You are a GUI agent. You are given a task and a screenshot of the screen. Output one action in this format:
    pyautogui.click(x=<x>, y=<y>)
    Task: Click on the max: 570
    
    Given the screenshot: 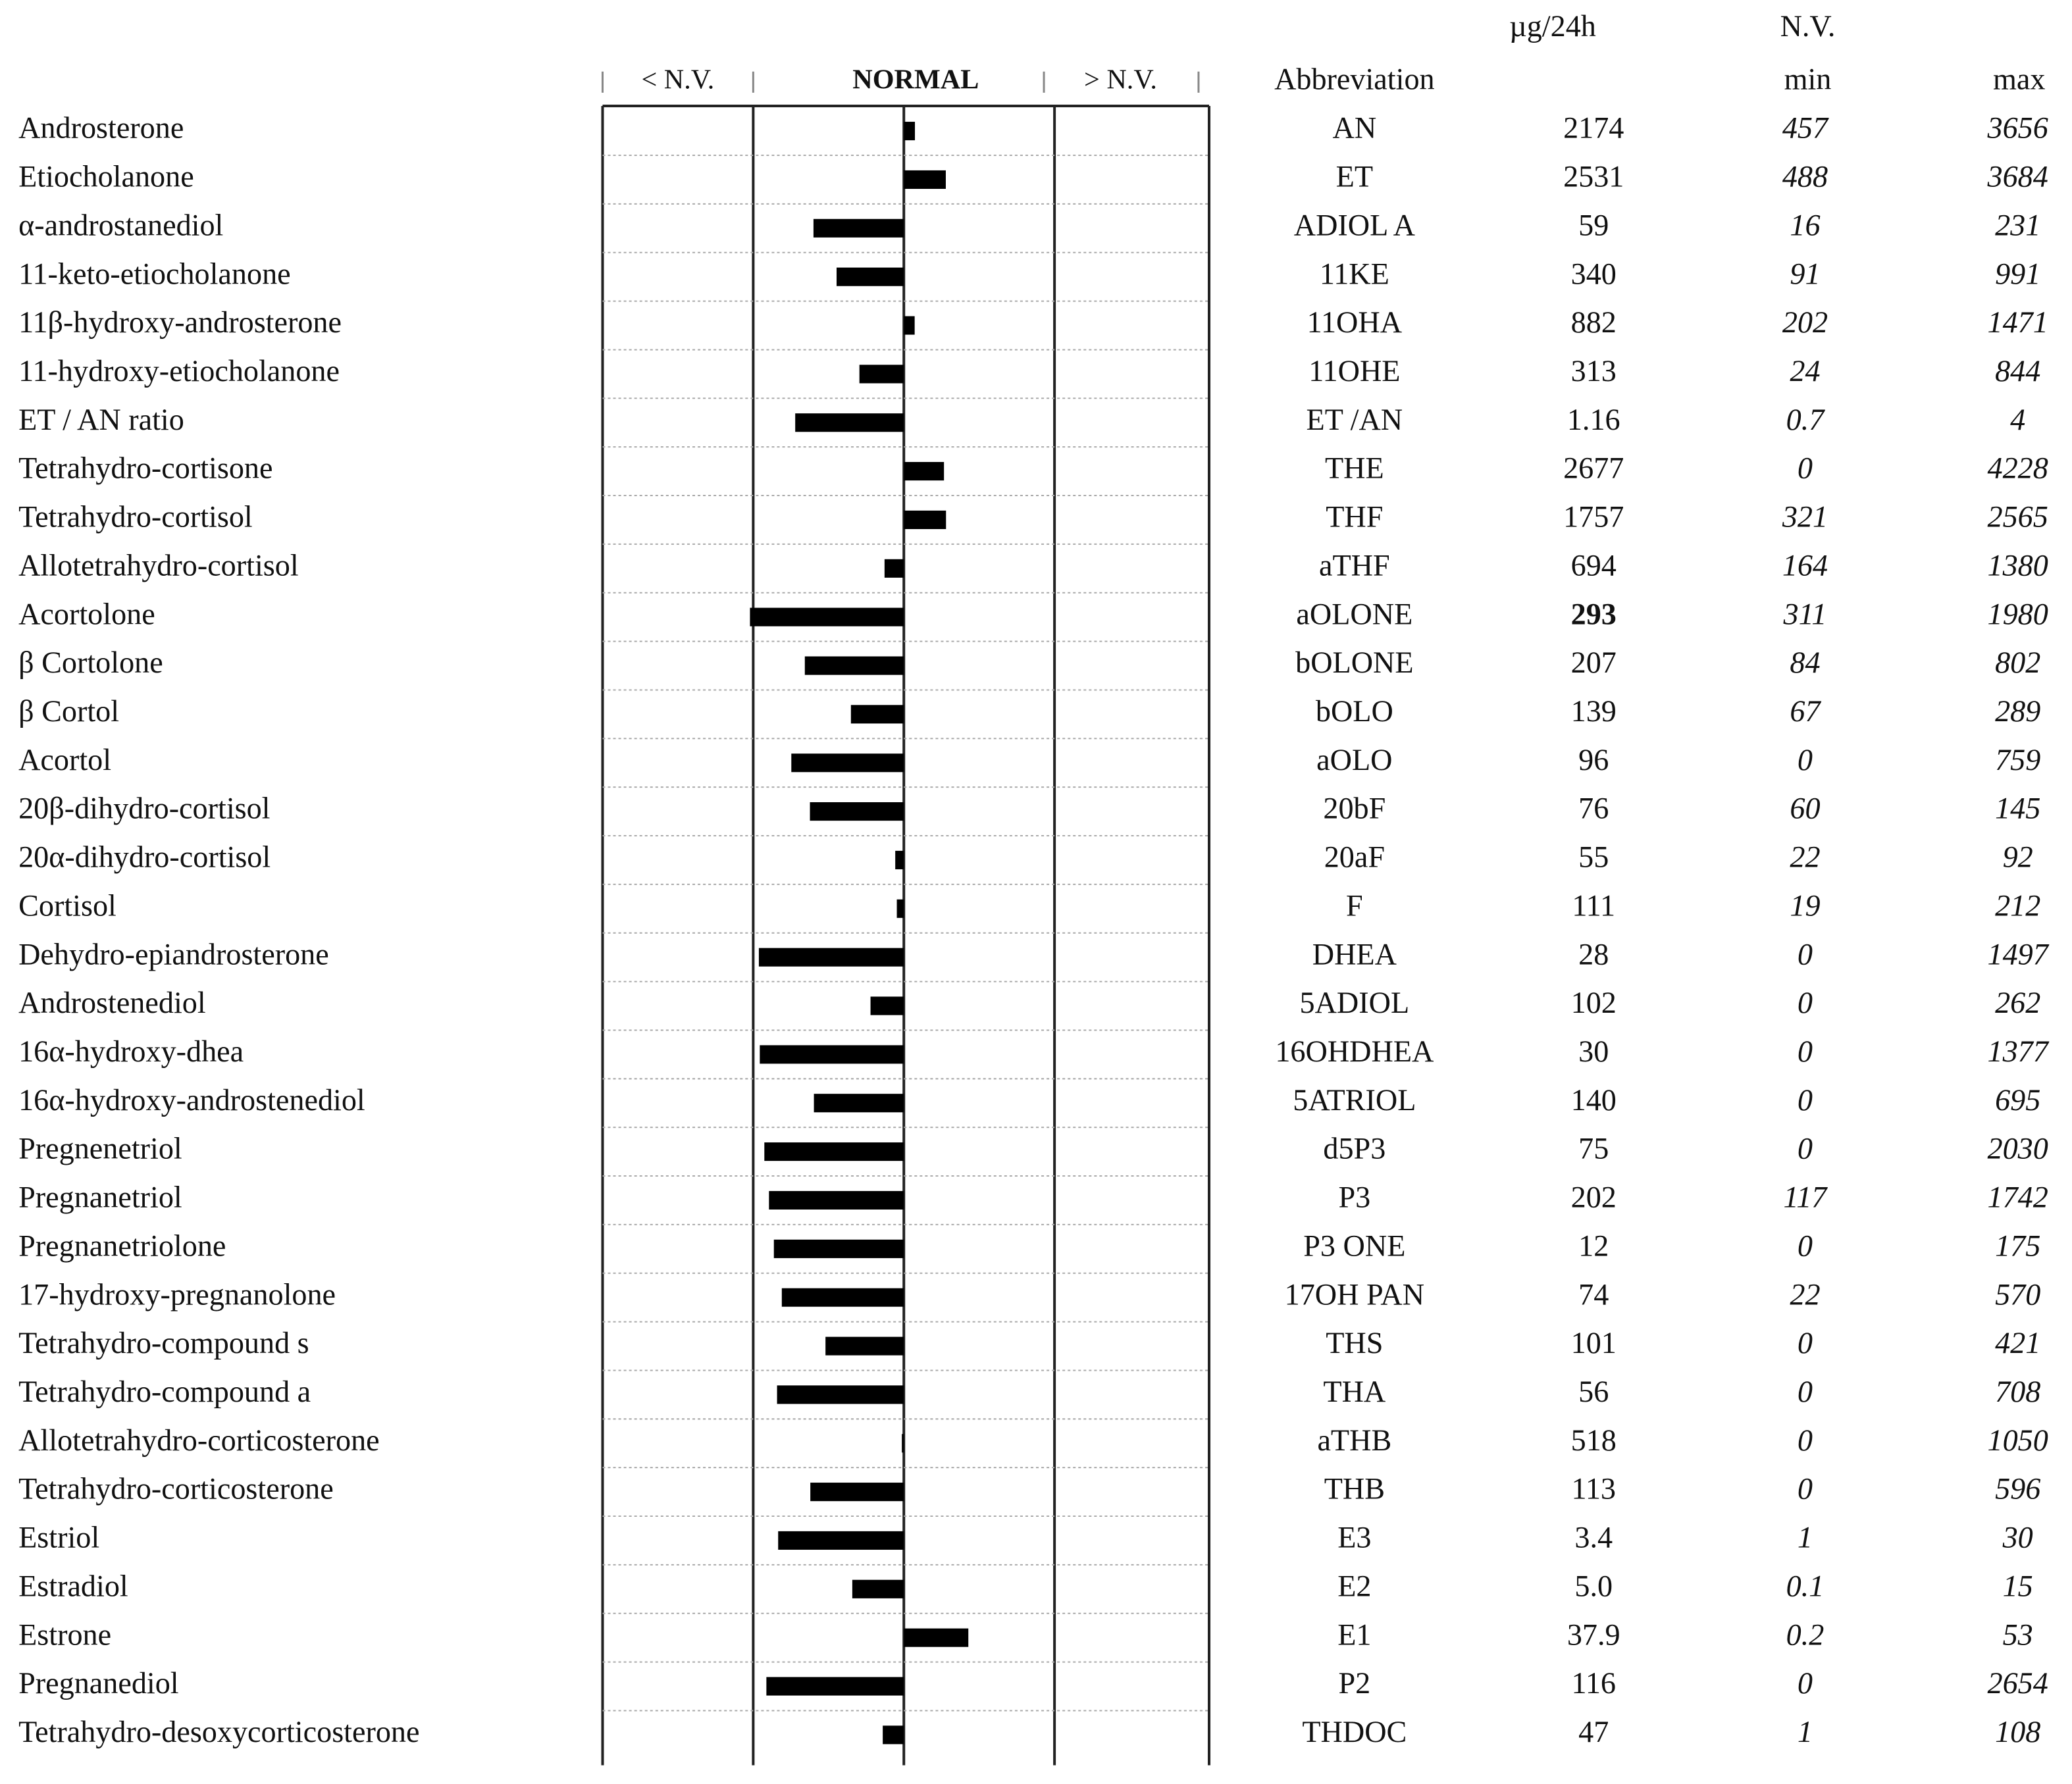 What is the action you would take?
    pyautogui.click(x=2017, y=1294)
    